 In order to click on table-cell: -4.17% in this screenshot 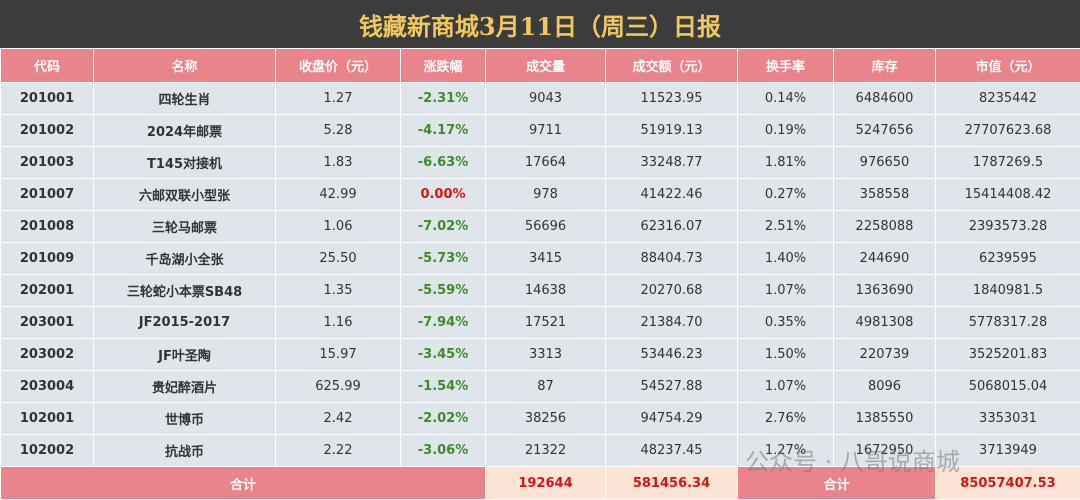, I will do `click(443, 130)`.